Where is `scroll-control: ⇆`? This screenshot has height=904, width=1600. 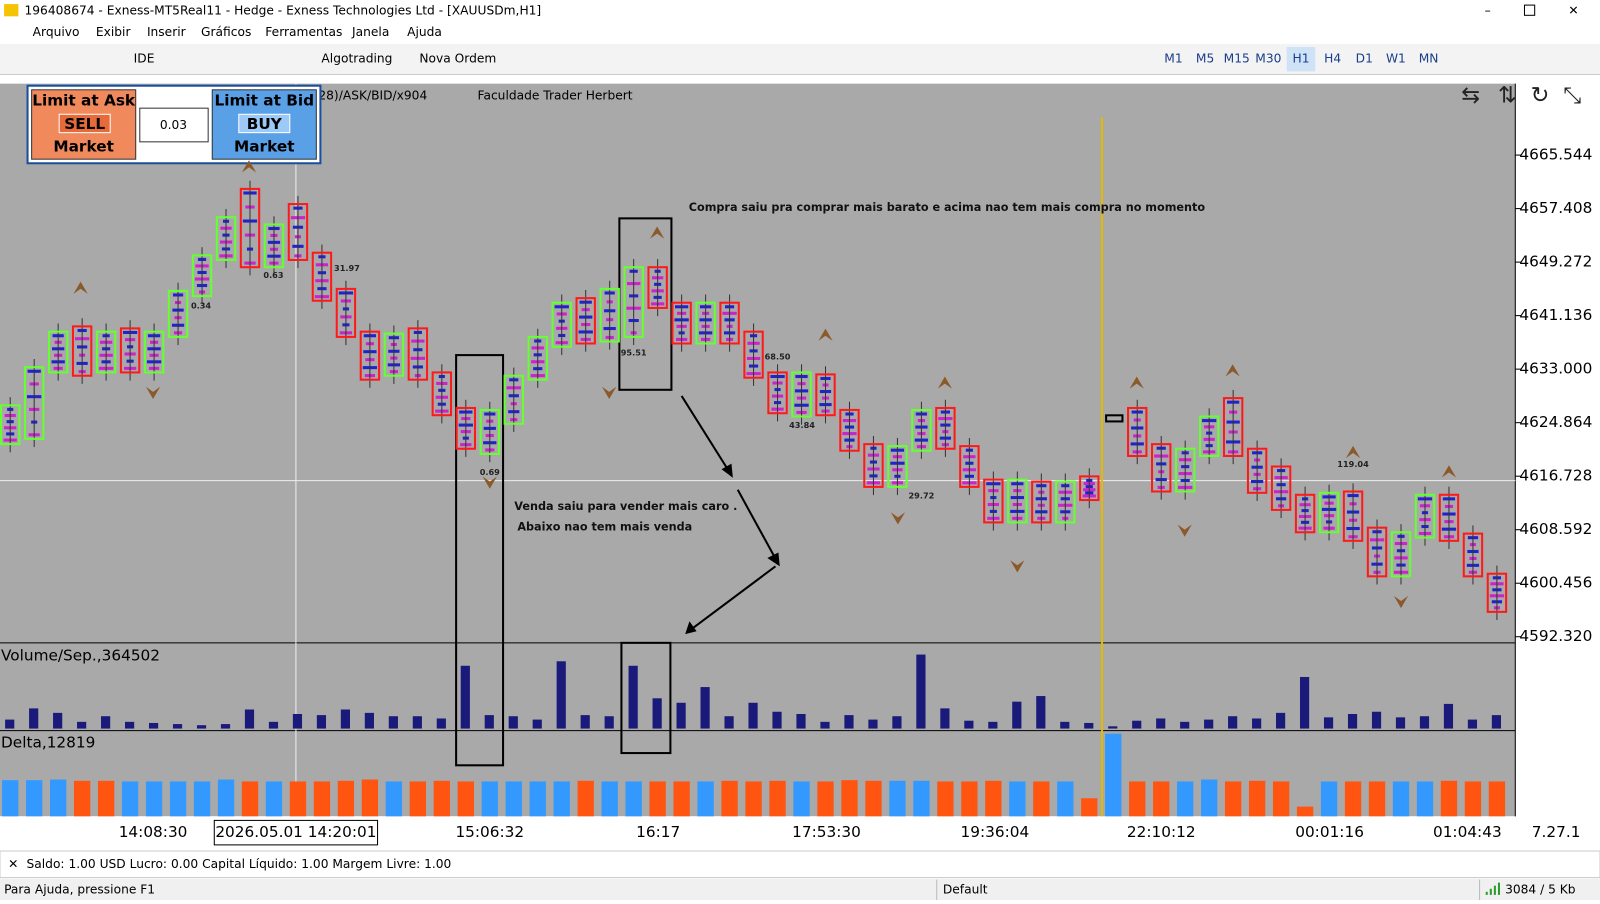 scroll-control: ⇆ is located at coordinates (1470, 95).